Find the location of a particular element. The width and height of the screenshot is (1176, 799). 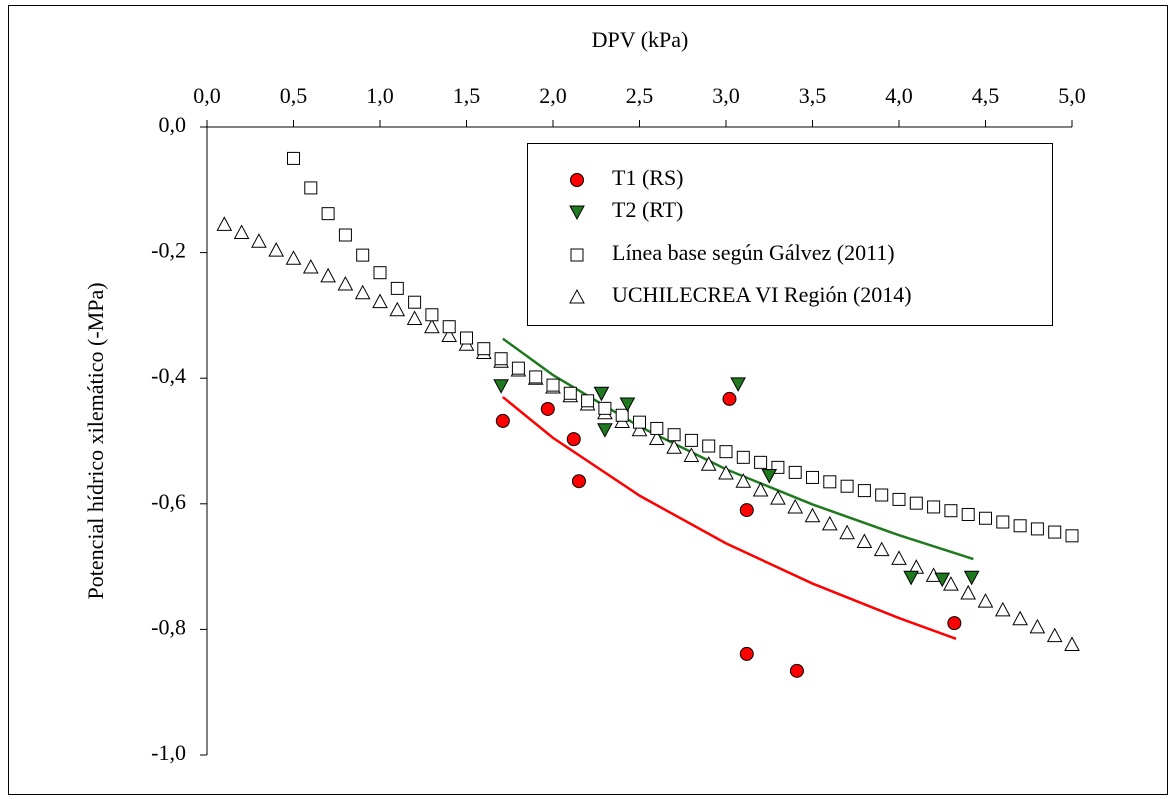

y-tick-label: -0,8 is located at coordinates (168, 626).